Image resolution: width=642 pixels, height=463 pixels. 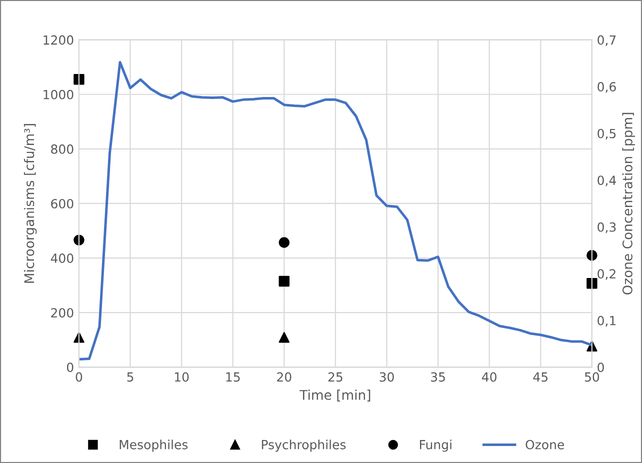 I want to click on x-tick-label: 30, so click(x=387, y=377).